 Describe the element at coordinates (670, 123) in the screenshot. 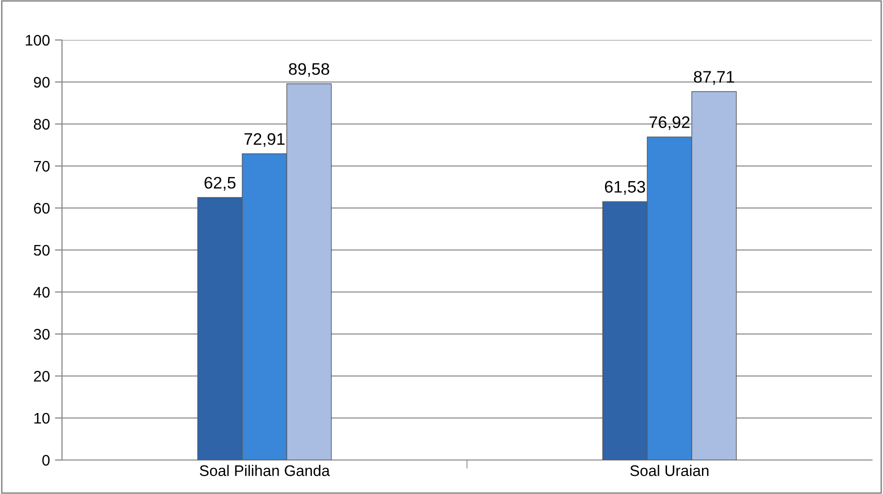

I see `data-label: 76,92` at that location.